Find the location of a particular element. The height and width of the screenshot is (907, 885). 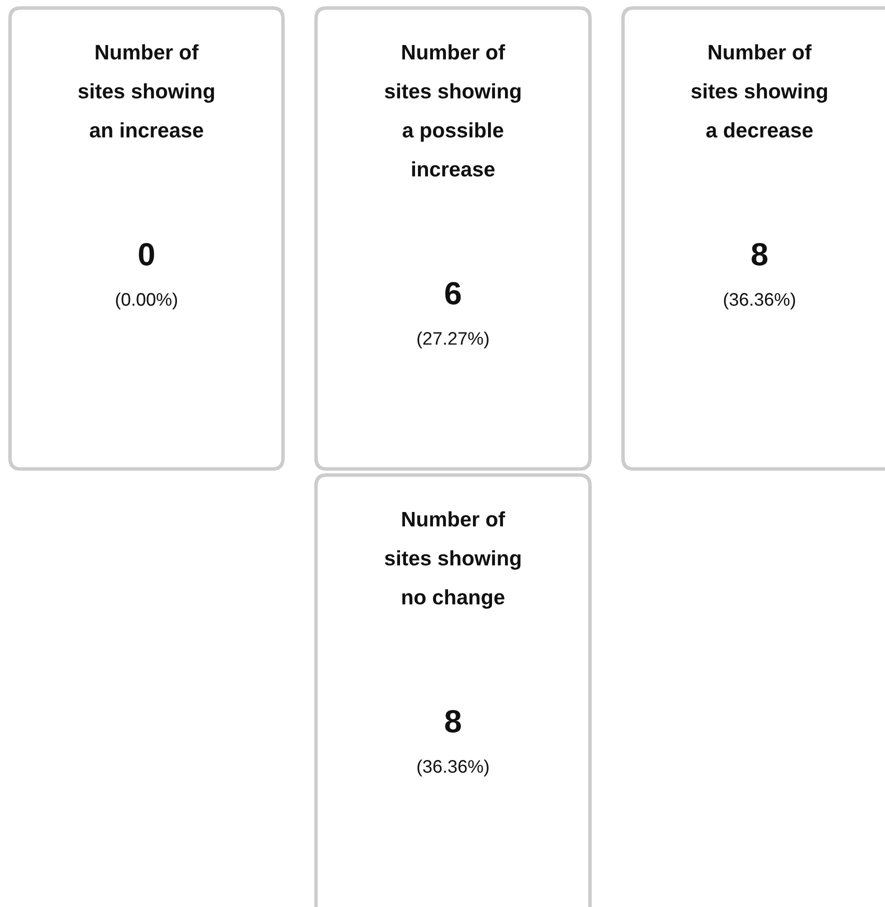

category-label: Number of sites showing an increase is located at coordinates (146, 91).